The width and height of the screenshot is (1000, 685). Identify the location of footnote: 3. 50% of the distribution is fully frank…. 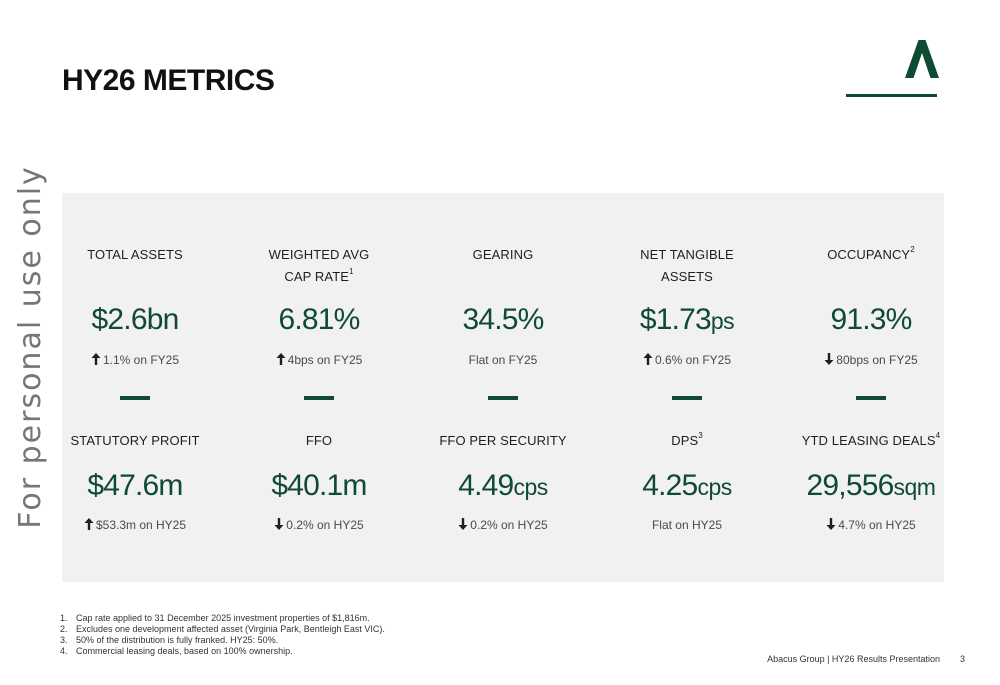
(169, 640).